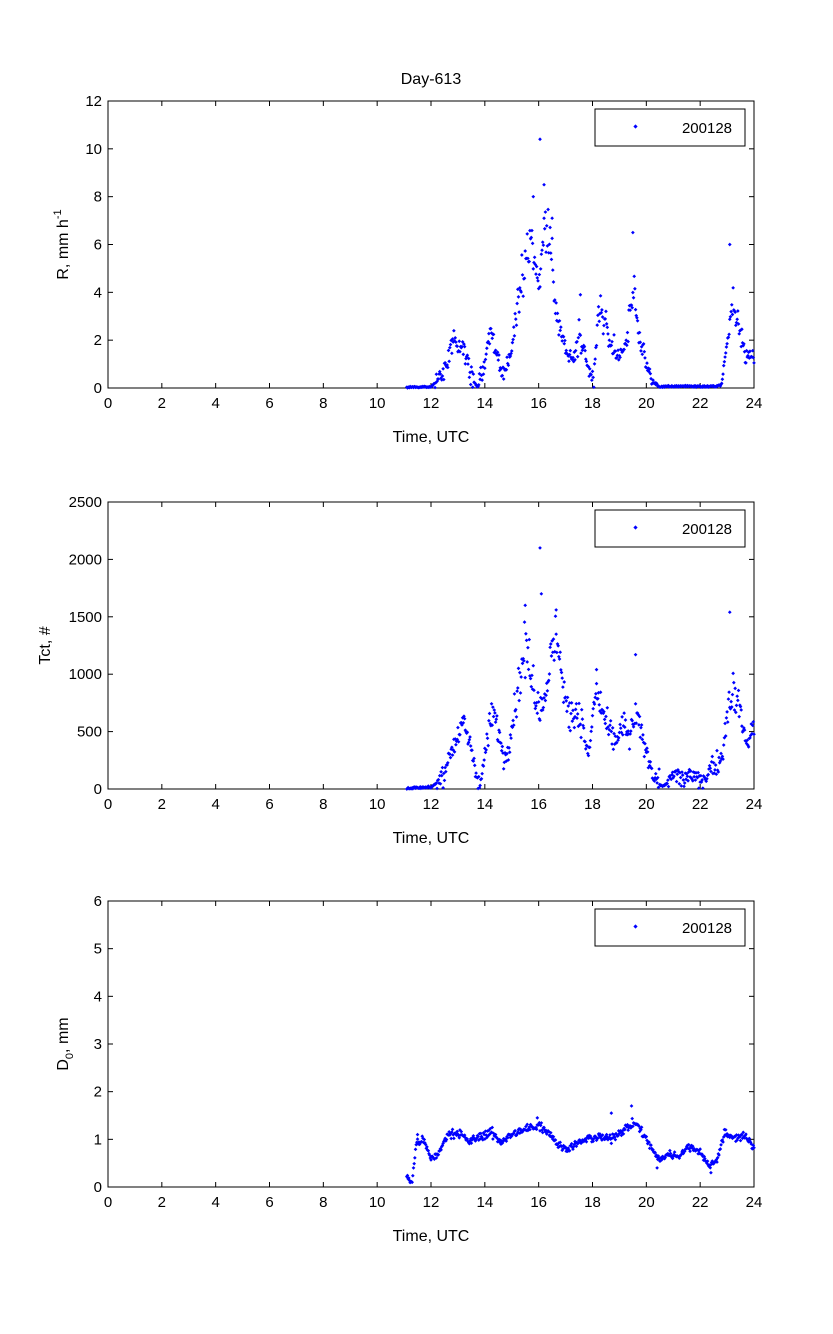 The height and width of the screenshot is (1334, 833). What do you see at coordinates (700, 403) in the screenshot?
I see `x-tick-label: 22` at bounding box center [700, 403].